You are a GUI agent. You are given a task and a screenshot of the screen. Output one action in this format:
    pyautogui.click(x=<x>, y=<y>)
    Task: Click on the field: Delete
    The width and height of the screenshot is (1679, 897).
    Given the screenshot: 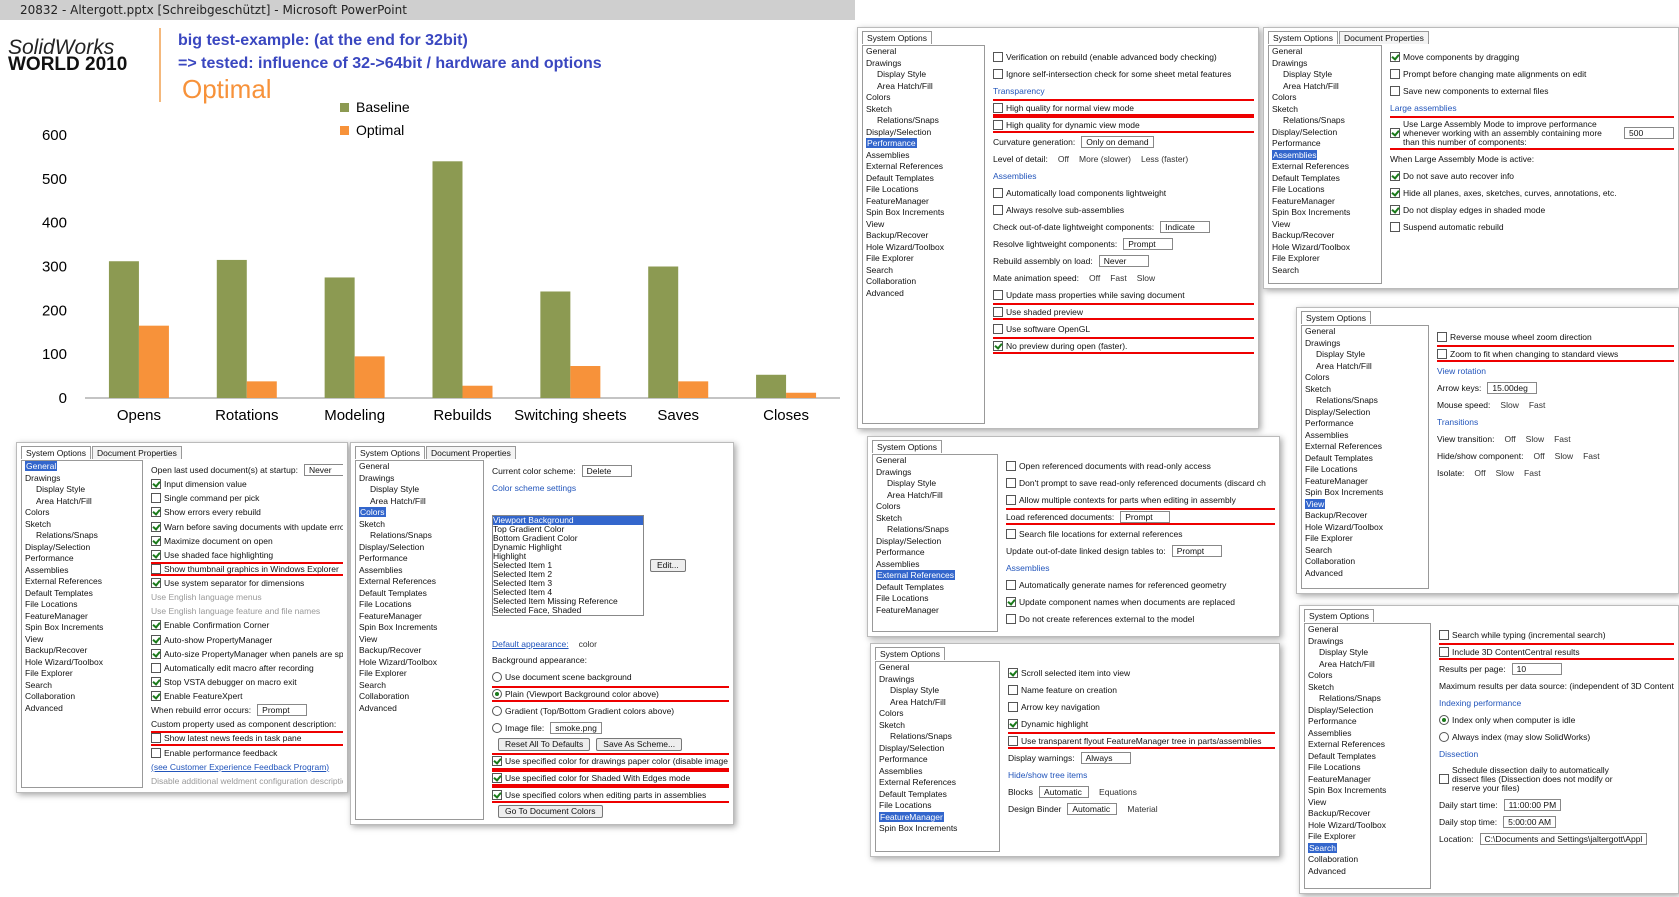 What is the action you would take?
    pyautogui.click(x=606, y=471)
    